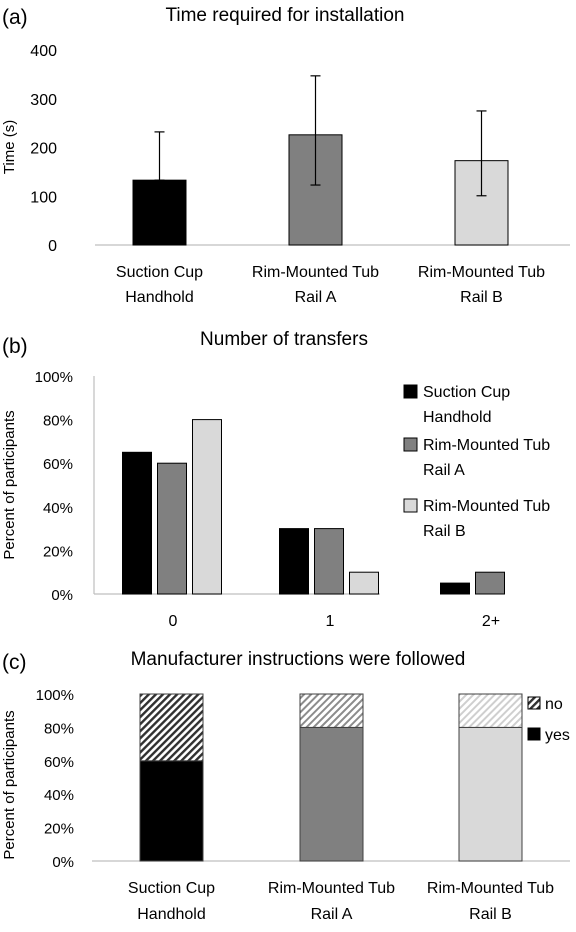 Image resolution: width=576 pixels, height=932 pixels. Describe the element at coordinates (43, 100) in the screenshot. I see `y-tick-label-a: 300` at that location.